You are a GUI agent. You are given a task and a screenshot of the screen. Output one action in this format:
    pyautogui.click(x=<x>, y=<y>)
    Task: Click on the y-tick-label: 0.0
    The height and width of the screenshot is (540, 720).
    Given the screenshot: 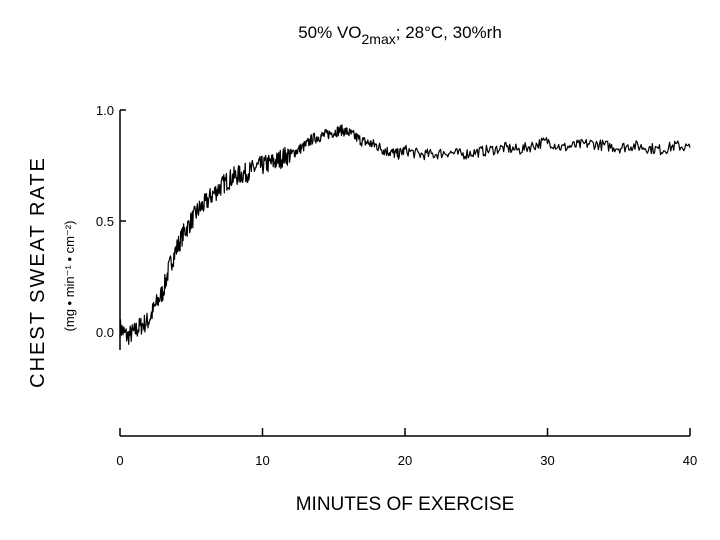 What is the action you would take?
    pyautogui.click(x=105, y=332)
    